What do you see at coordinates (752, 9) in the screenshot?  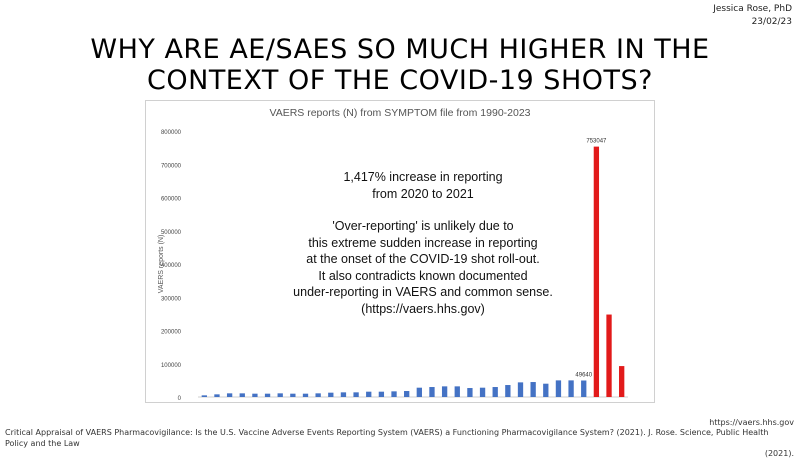 I see `author-name: Jessica Rose, PhD` at bounding box center [752, 9].